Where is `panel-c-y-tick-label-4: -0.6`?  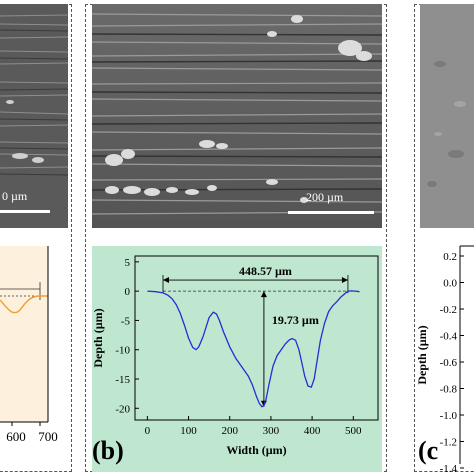 panel-c-y-tick-label-4: -0.6 is located at coordinates (449, 363).